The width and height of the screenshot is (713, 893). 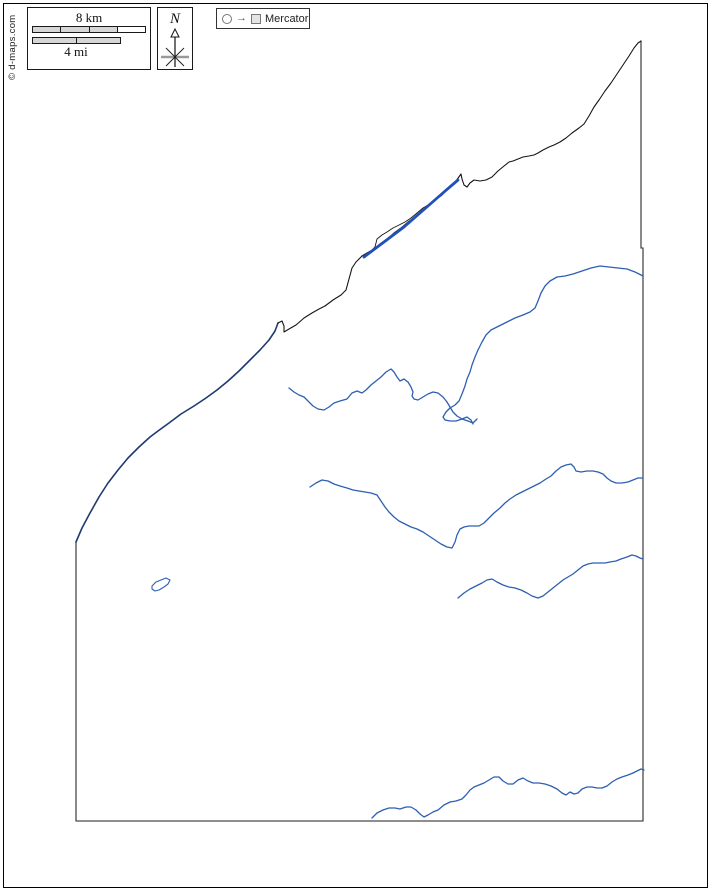 I want to click on compass-arrowhead, so click(x=175, y=32).